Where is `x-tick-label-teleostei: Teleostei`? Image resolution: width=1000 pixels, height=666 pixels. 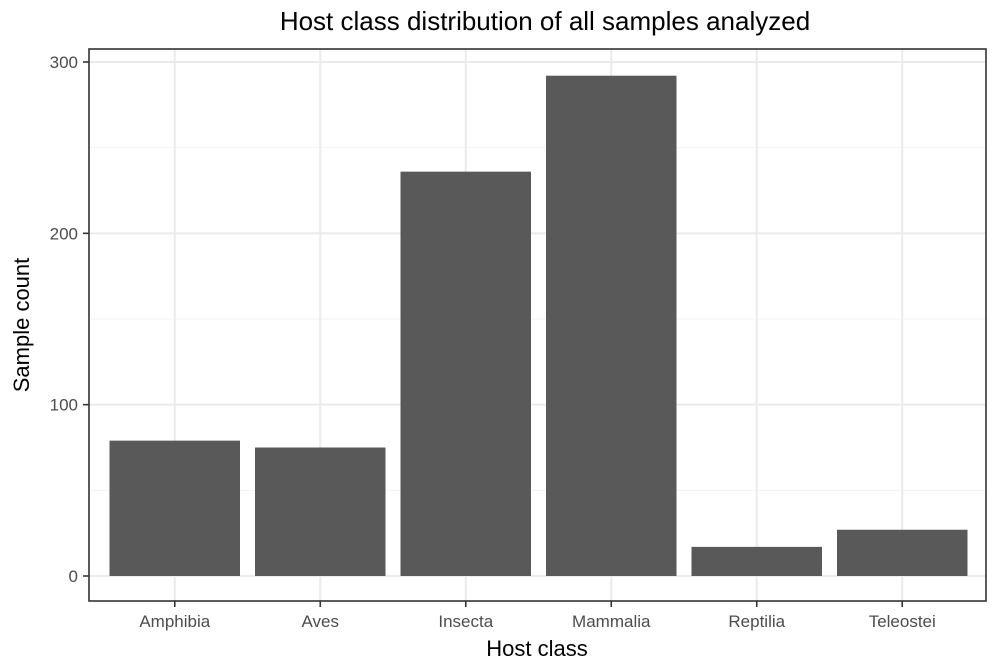
x-tick-label-teleostei: Teleostei is located at coordinates (902, 621).